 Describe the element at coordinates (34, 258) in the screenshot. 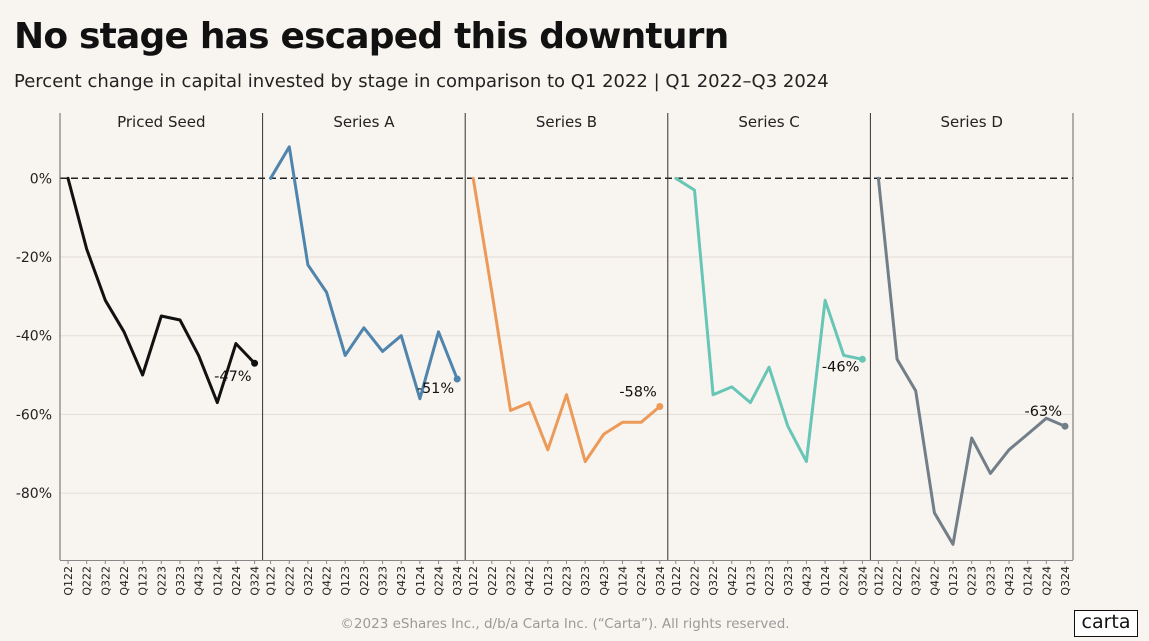

I see `y-tick-label: -20%` at that location.